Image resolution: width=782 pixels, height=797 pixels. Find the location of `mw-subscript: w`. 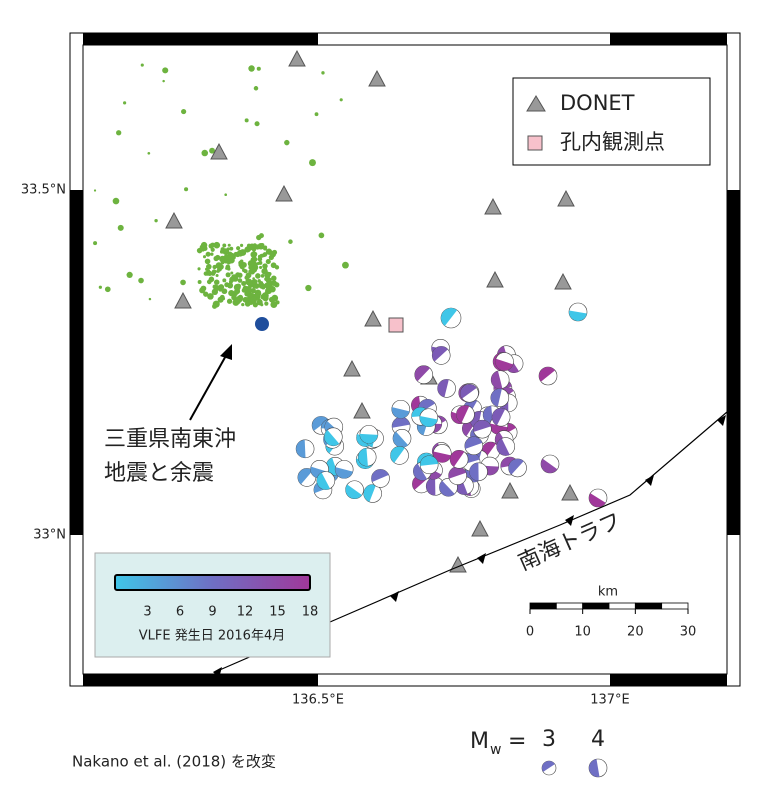

mw-subscript: w is located at coordinates (495, 750).